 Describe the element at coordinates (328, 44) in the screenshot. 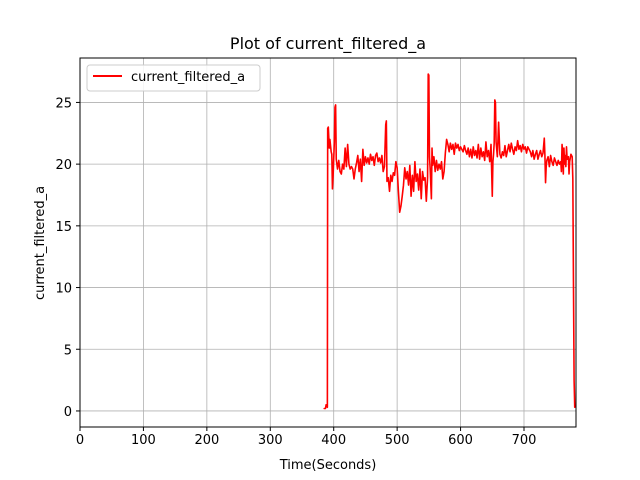

I see `chart-title: Plot of current_filtered_a` at that location.